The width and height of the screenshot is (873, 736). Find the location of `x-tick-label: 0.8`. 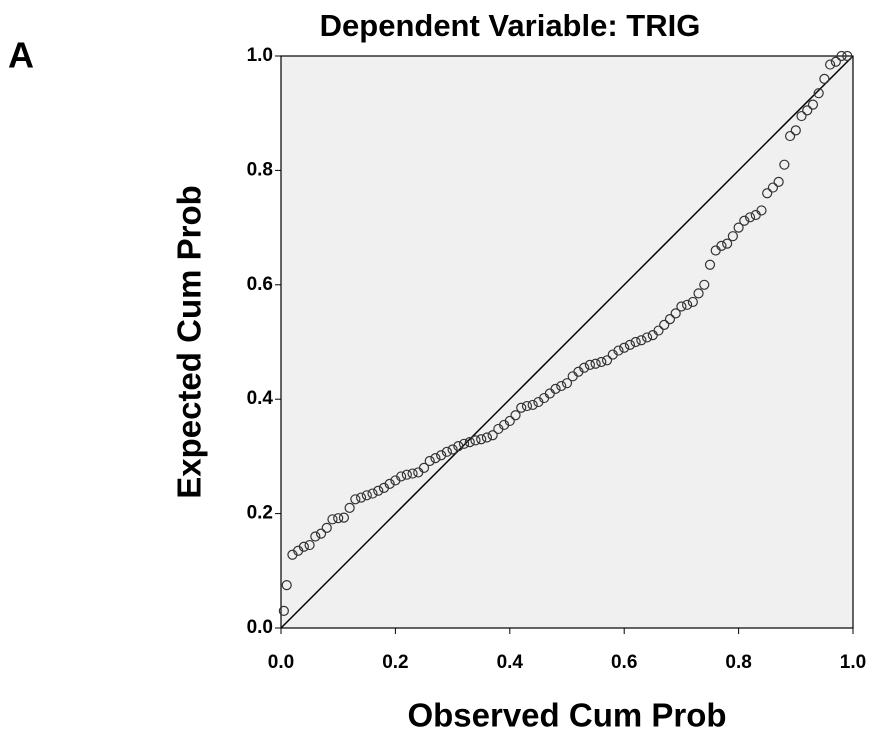

x-tick-label: 0.8 is located at coordinates (738, 662).